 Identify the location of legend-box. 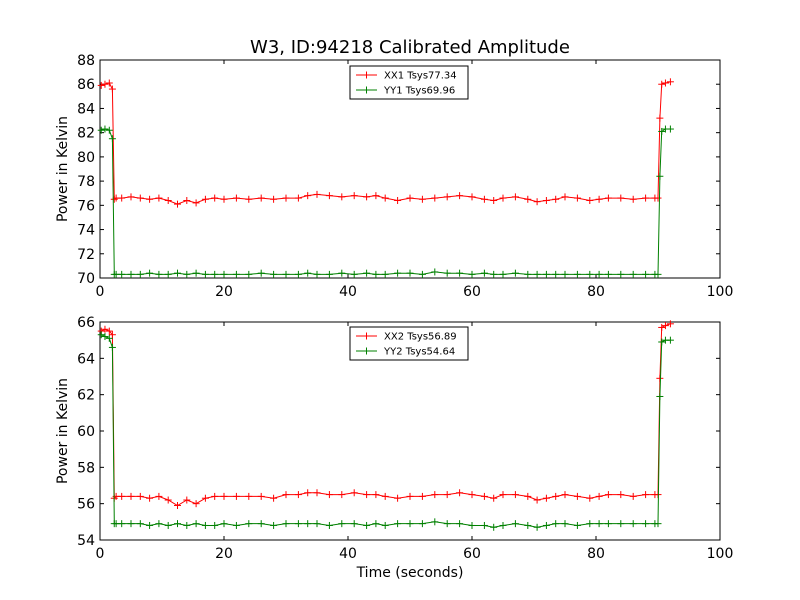
(409, 343).